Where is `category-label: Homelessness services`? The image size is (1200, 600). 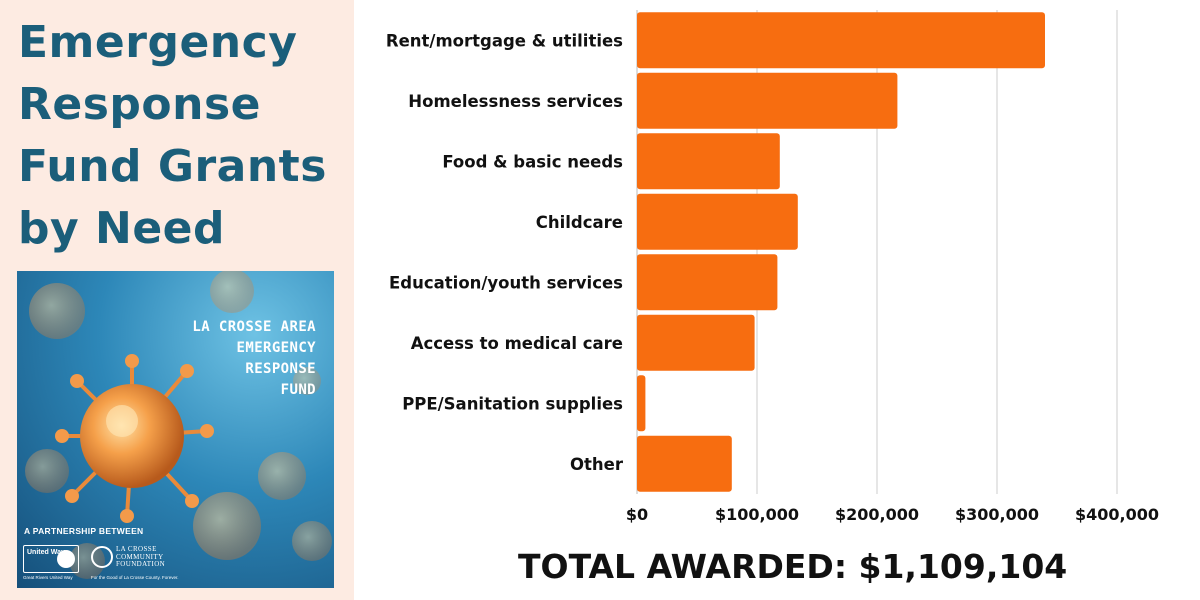
category-label: Homelessness services is located at coordinates (515, 101).